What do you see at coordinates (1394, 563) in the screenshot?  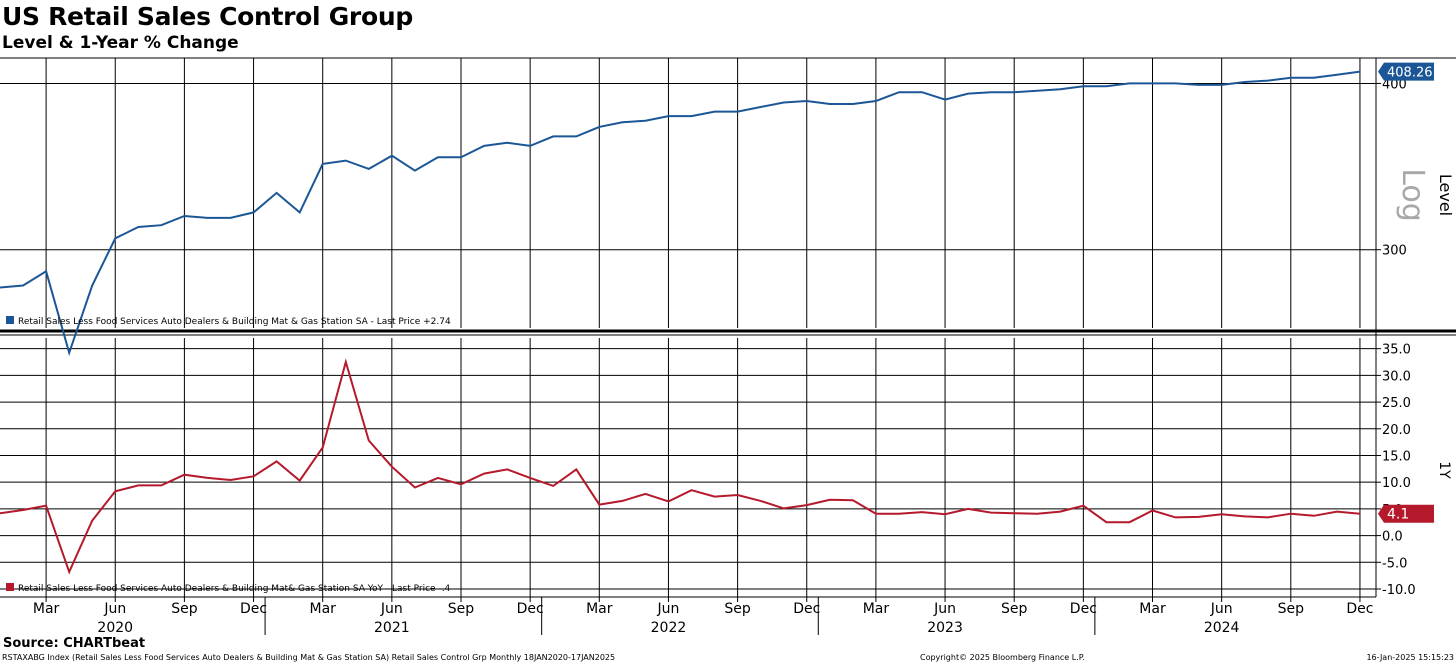 I see `ytick-label-bottom: -5.0` at bounding box center [1394, 563].